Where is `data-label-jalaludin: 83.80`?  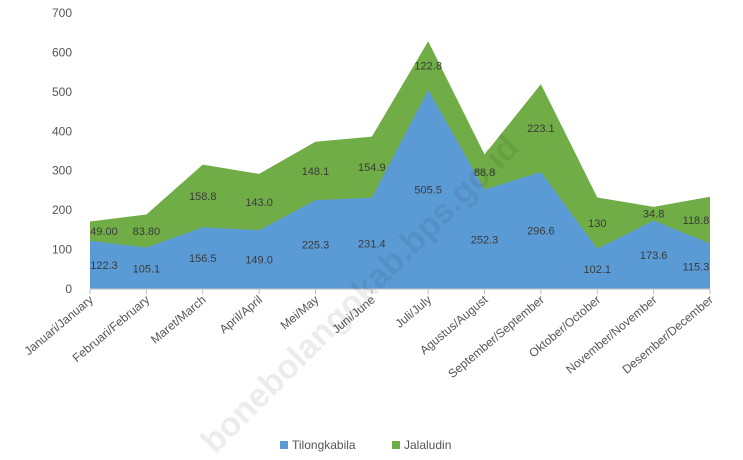
data-label-jalaludin: 83.80 is located at coordinates (147, 232).